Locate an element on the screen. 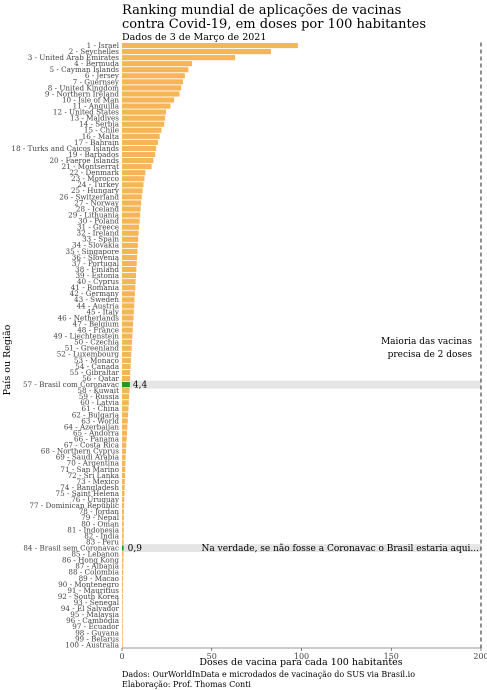 Image resolution: width=487 pixels, height=690 pixels. category-label-4-bermuda: 4 - Bermuda is located at coordinates (97, 63).